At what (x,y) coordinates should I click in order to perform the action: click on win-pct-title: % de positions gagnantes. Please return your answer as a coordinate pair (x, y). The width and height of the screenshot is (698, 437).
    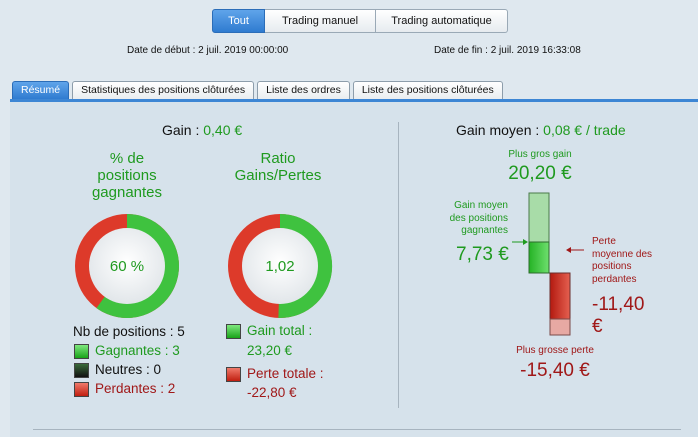
    Looking at the image, I should click on (127, 175).